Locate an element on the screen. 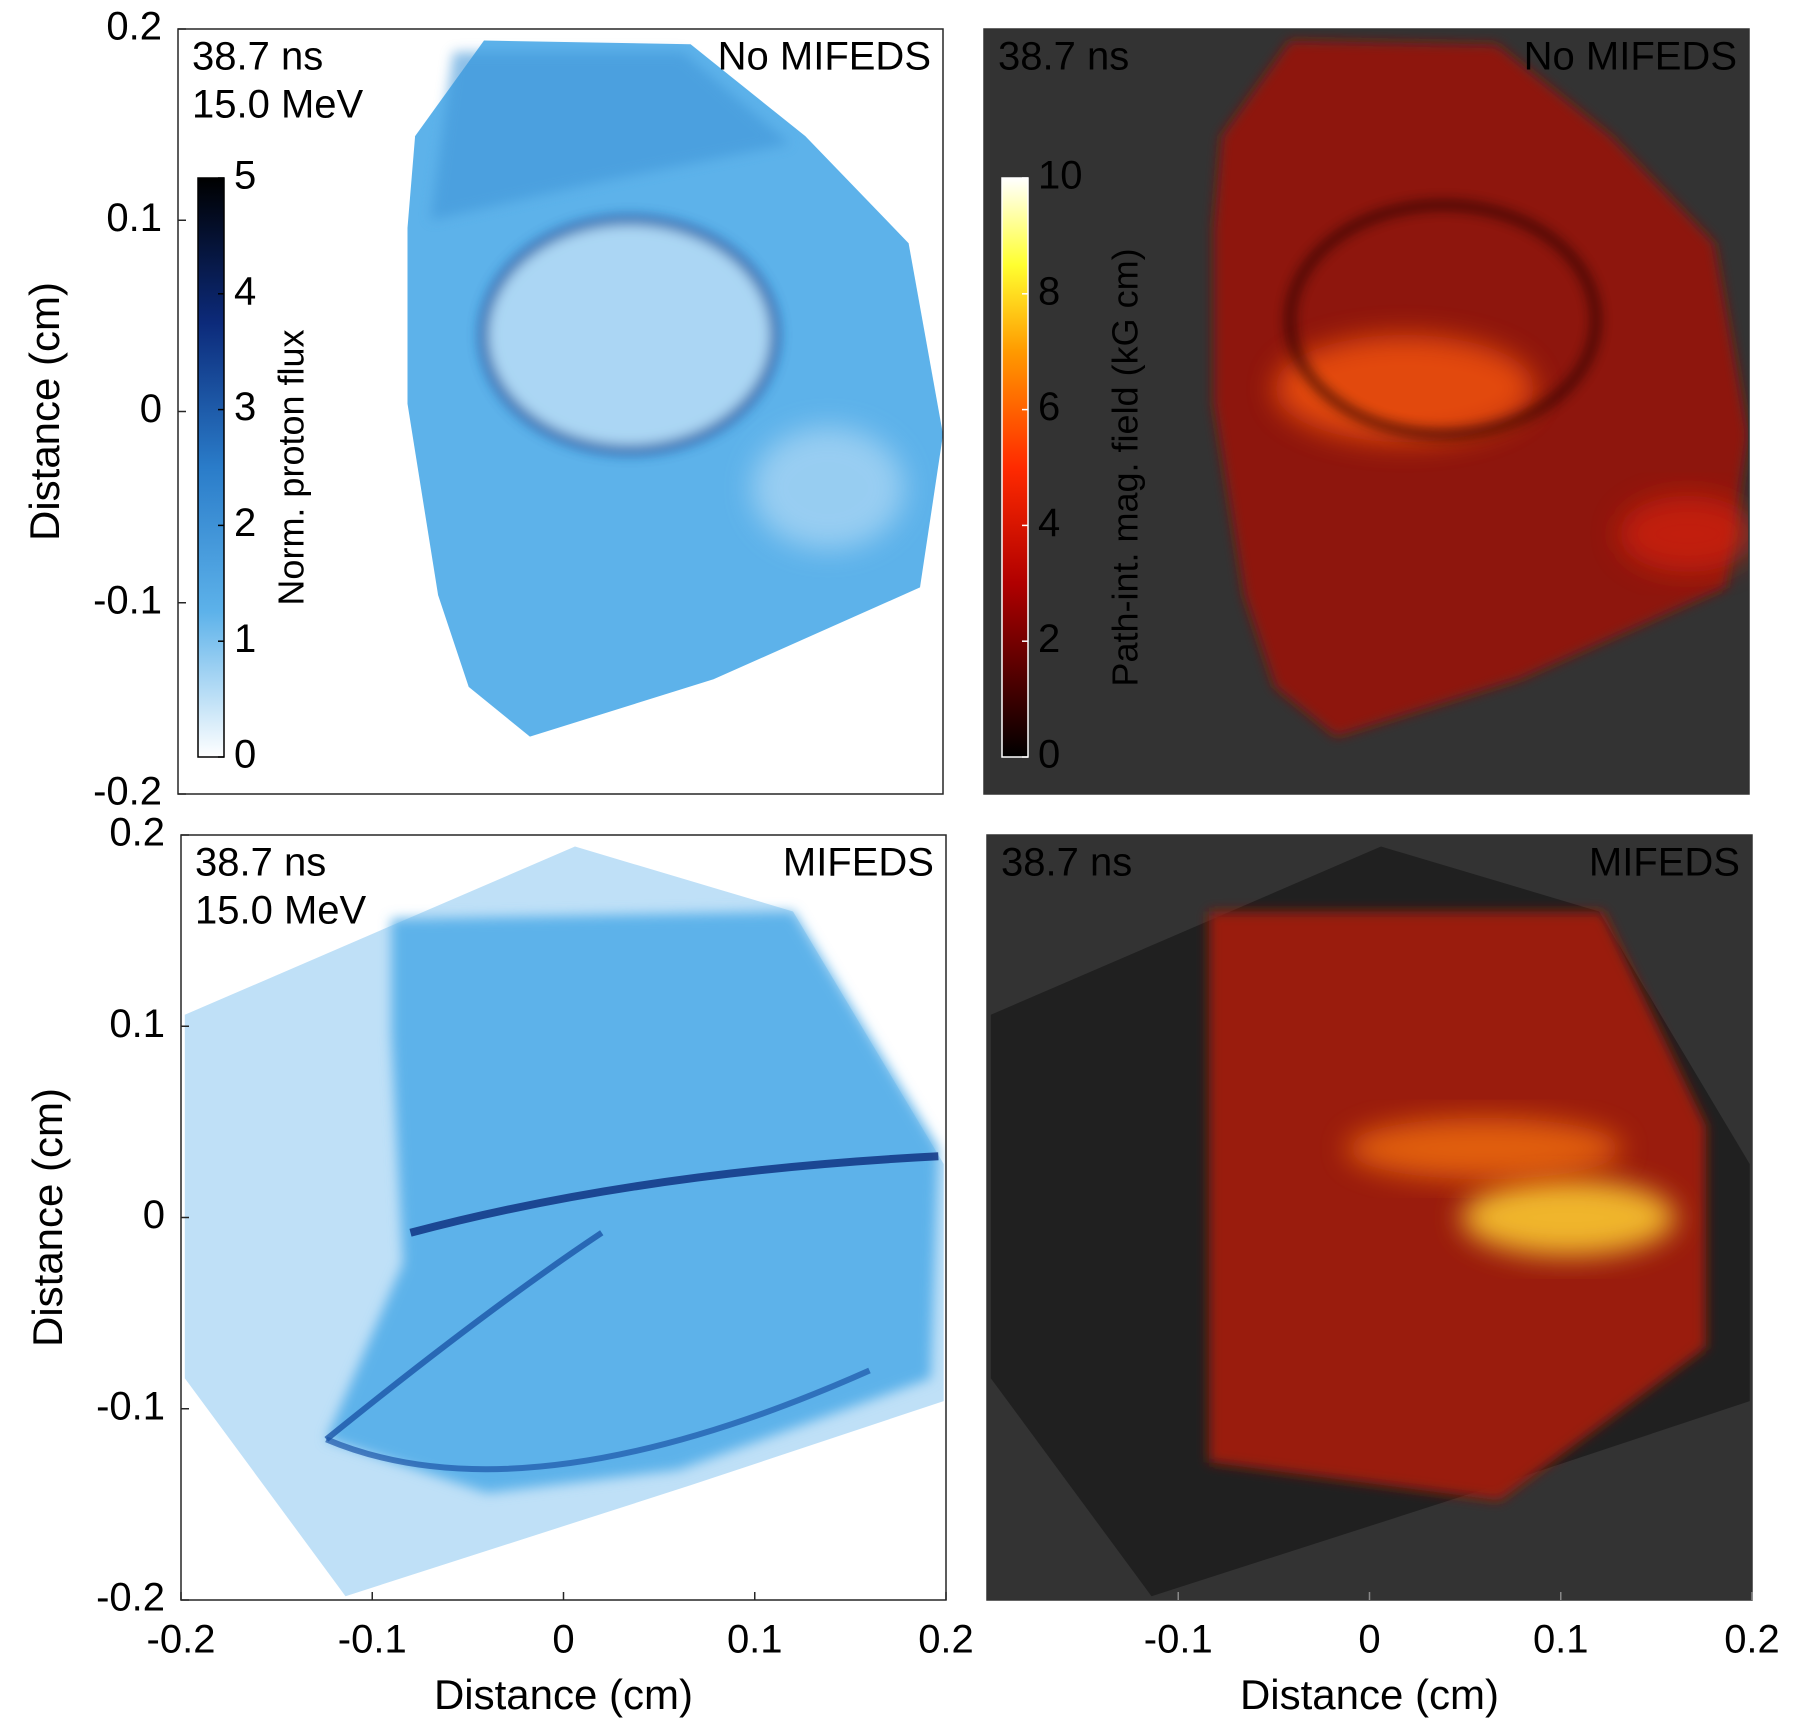 Image resolution: width=1796 pixels, height=1728 pixels. field-ring is located at coordinates (1443, 319).